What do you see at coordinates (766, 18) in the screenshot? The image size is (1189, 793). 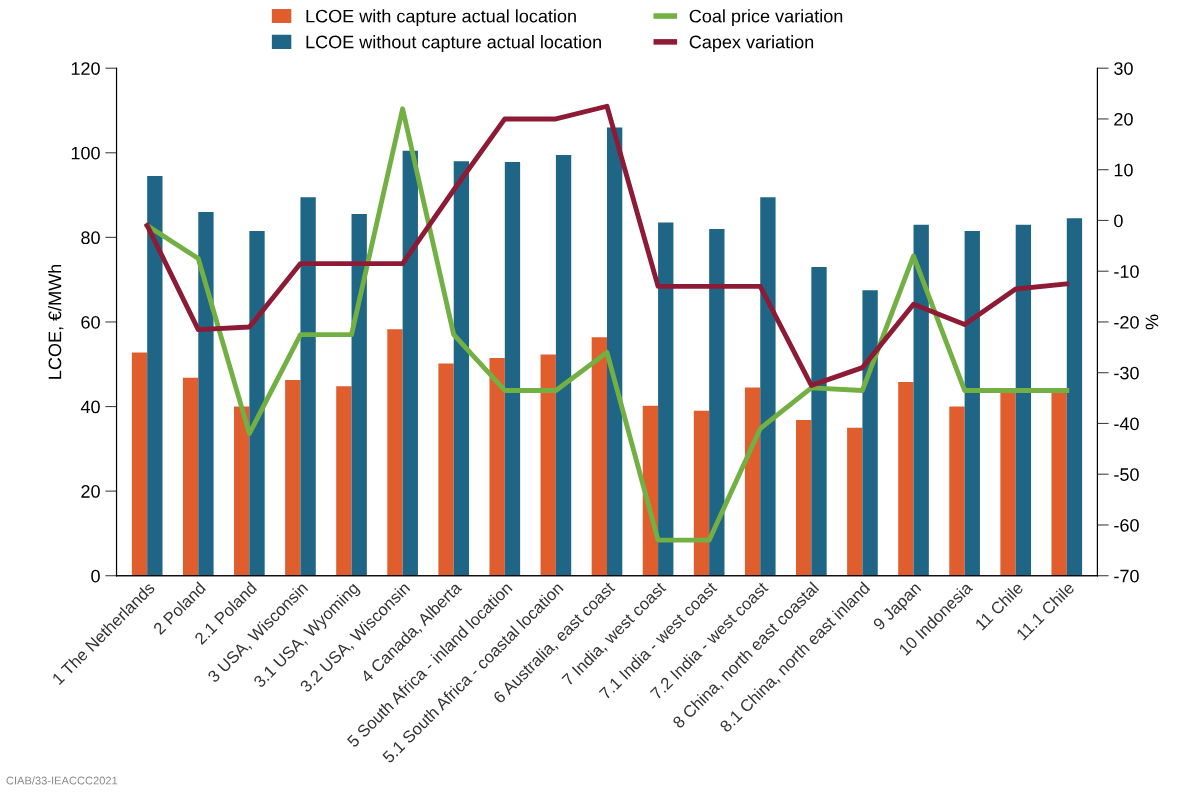 I see `legend-label: Coal price variation` at bounding box center [766, 18].